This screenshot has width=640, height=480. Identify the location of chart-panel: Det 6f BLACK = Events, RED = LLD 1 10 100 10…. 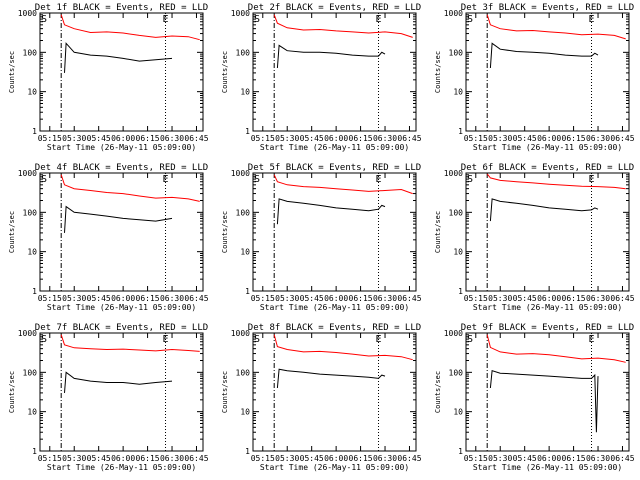
(534, 237).